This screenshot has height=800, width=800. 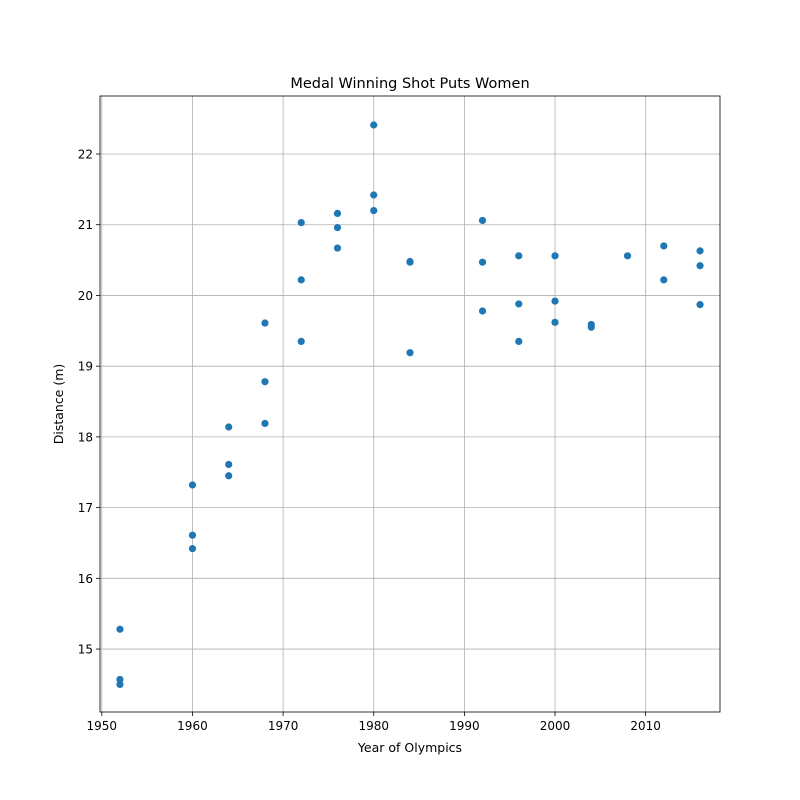 I want to click on chart-title: Medal Winning Shot Puts Women, so click(x=409, y=84).